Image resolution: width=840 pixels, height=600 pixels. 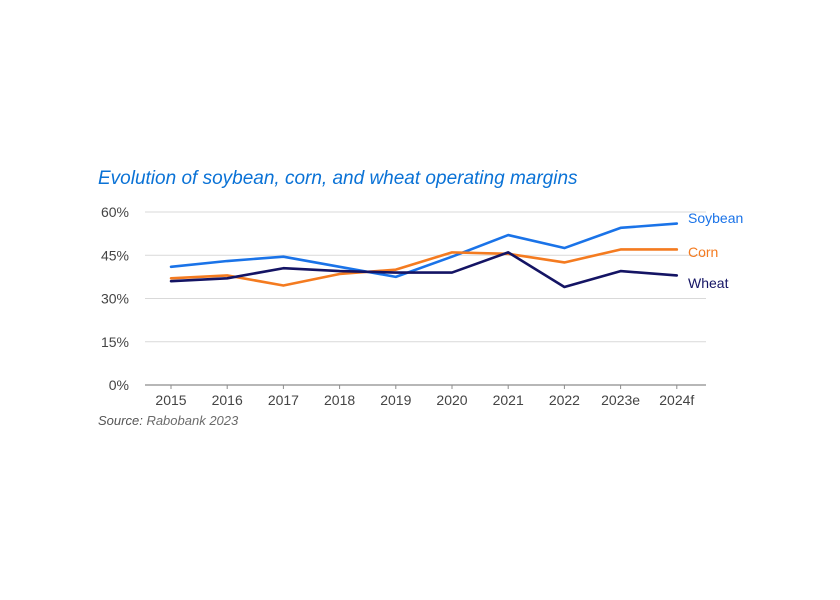 I want to click on source-text: Rabobank 2023, so click(x=192, y=420).